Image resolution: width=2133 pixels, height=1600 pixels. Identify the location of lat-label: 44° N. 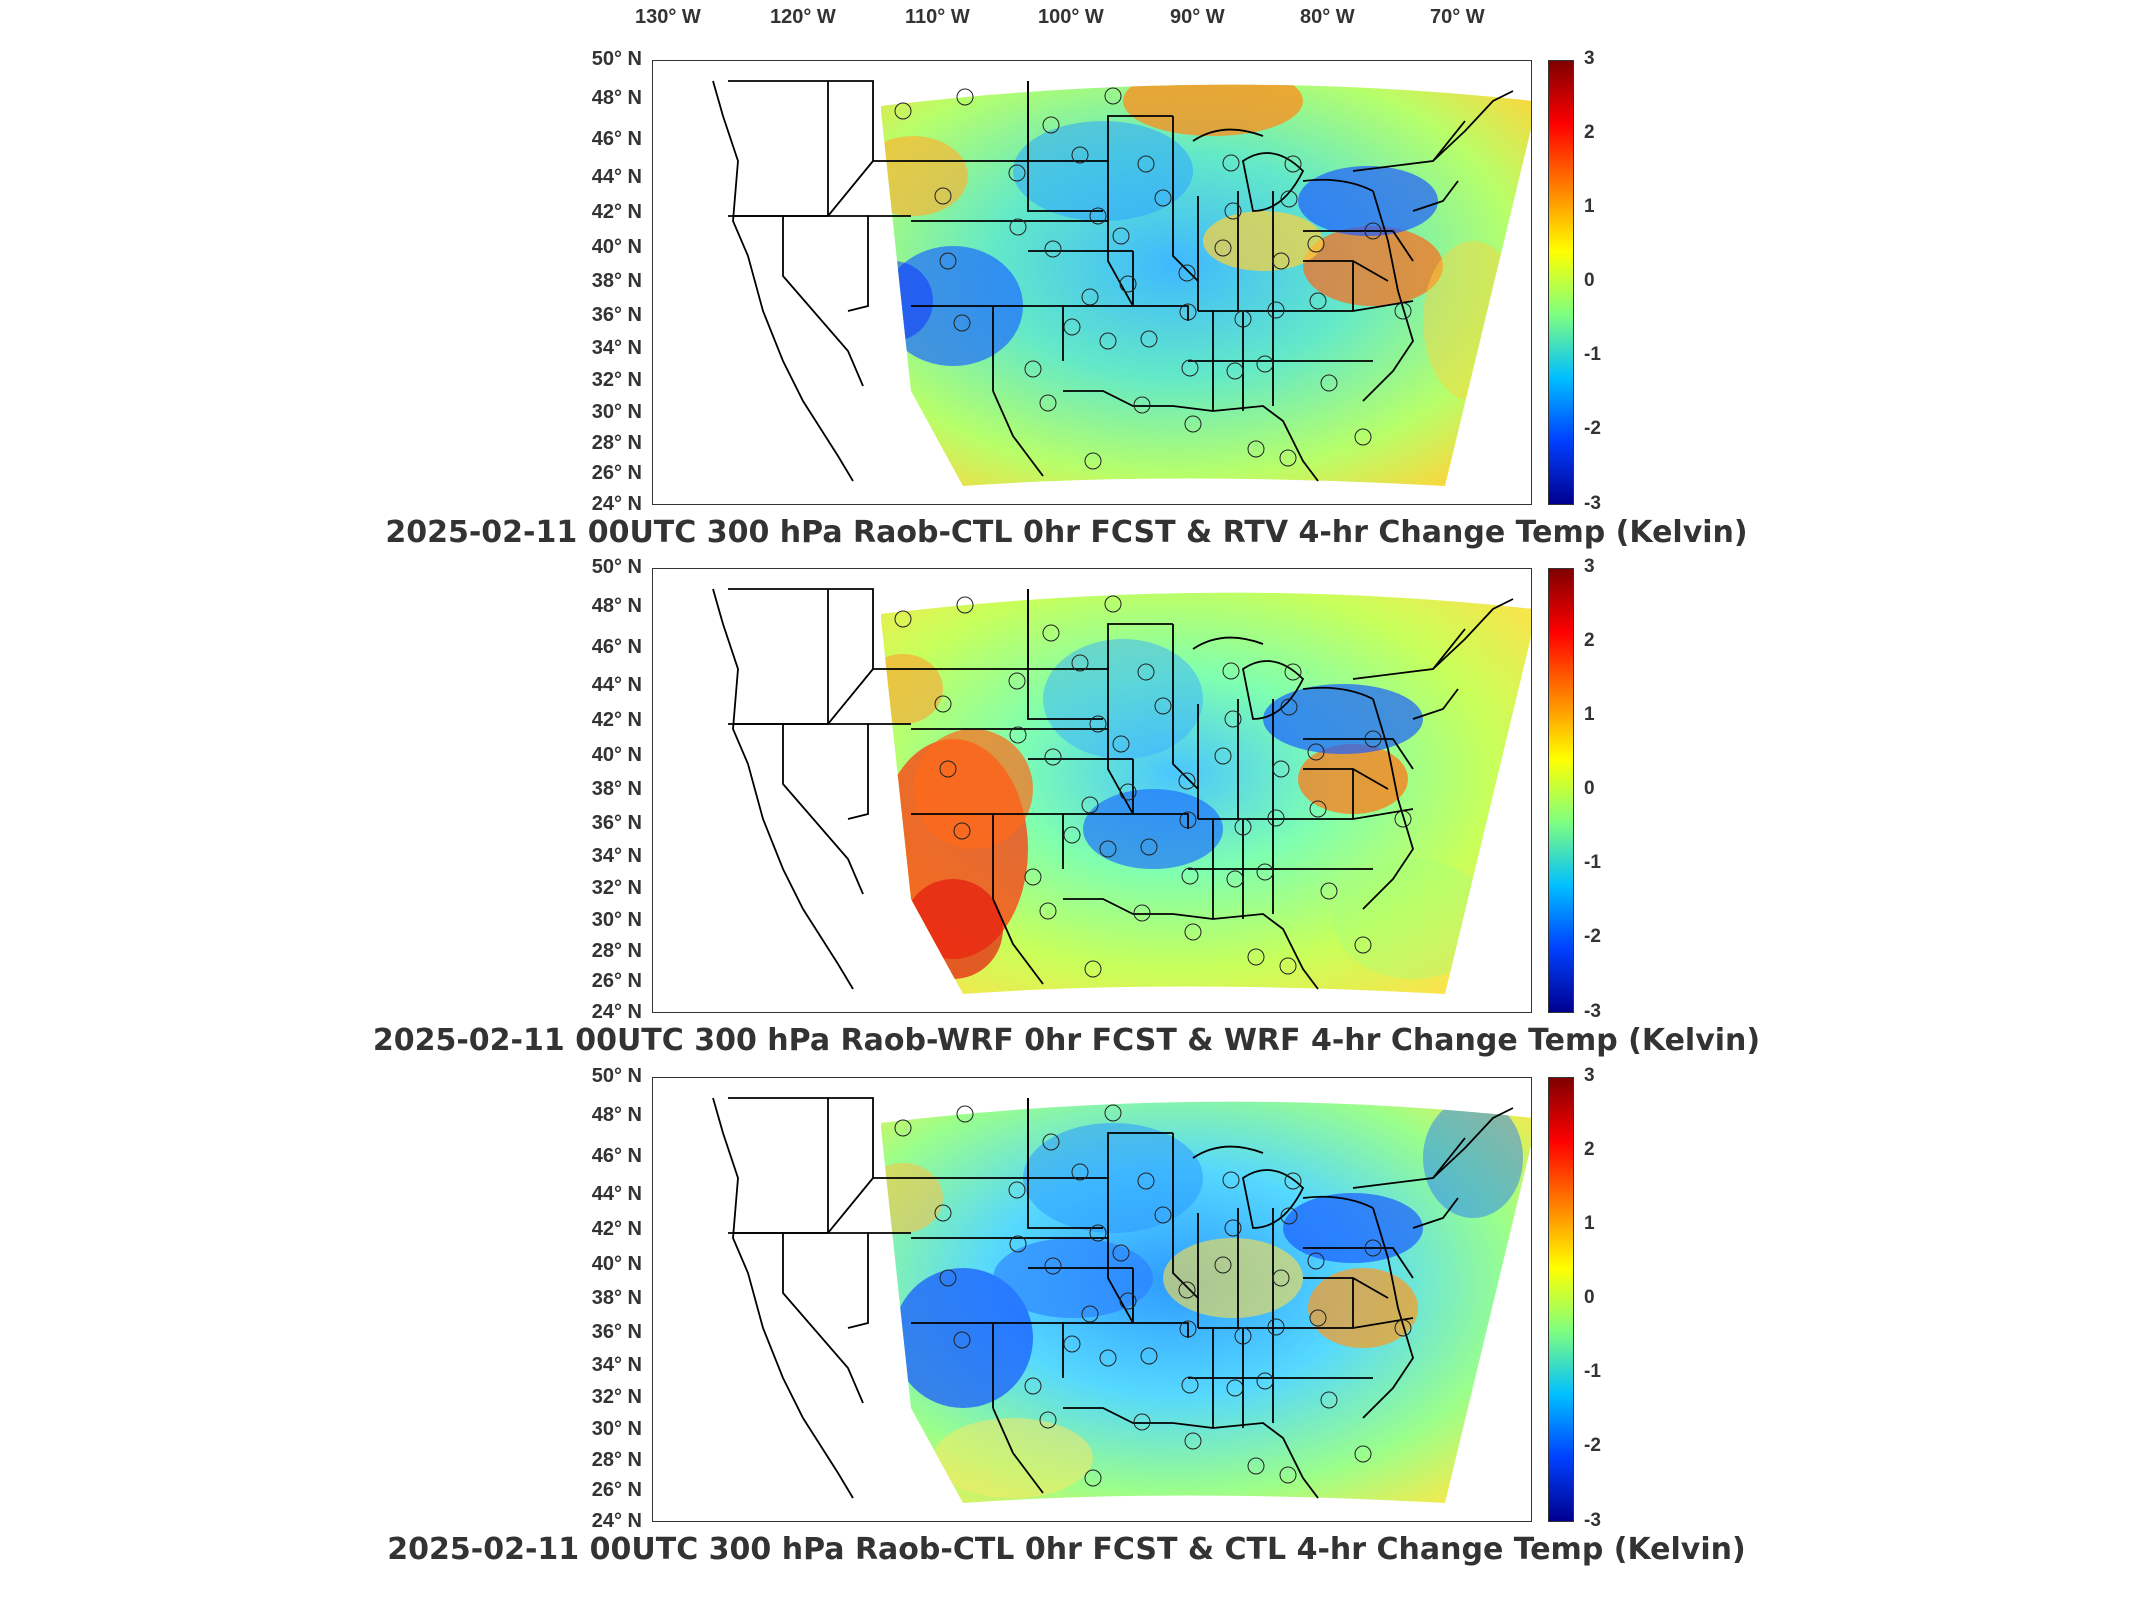
(616, 685).